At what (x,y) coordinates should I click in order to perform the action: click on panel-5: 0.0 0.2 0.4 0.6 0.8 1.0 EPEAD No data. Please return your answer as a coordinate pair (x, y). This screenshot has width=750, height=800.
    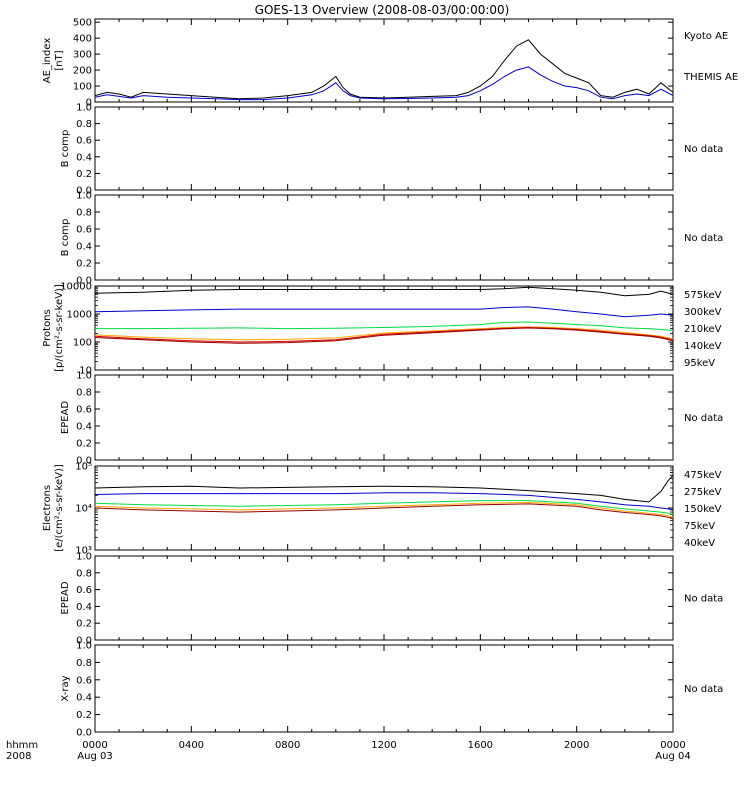
    Looking at the image, I should click on (391, 419).